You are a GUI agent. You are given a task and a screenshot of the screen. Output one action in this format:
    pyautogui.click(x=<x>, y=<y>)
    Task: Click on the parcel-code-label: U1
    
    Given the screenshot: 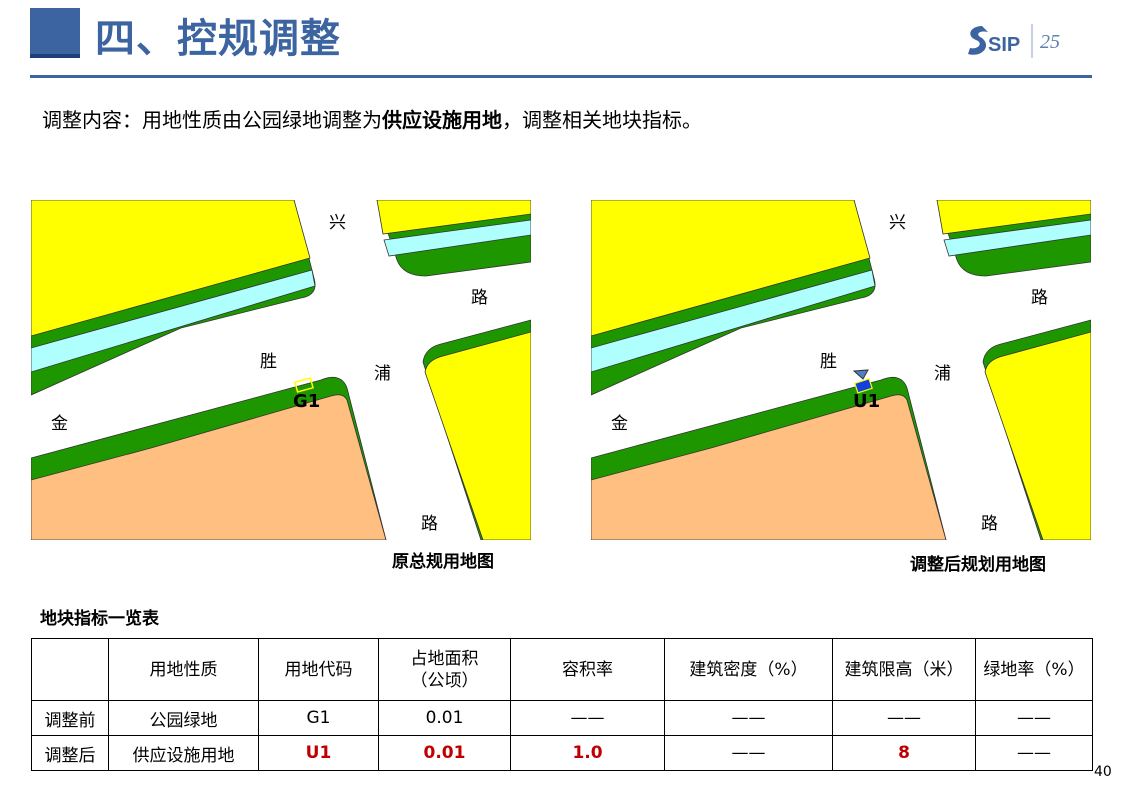 What is the action you would take?
    pyautogui.click(x=866, y=401)
    